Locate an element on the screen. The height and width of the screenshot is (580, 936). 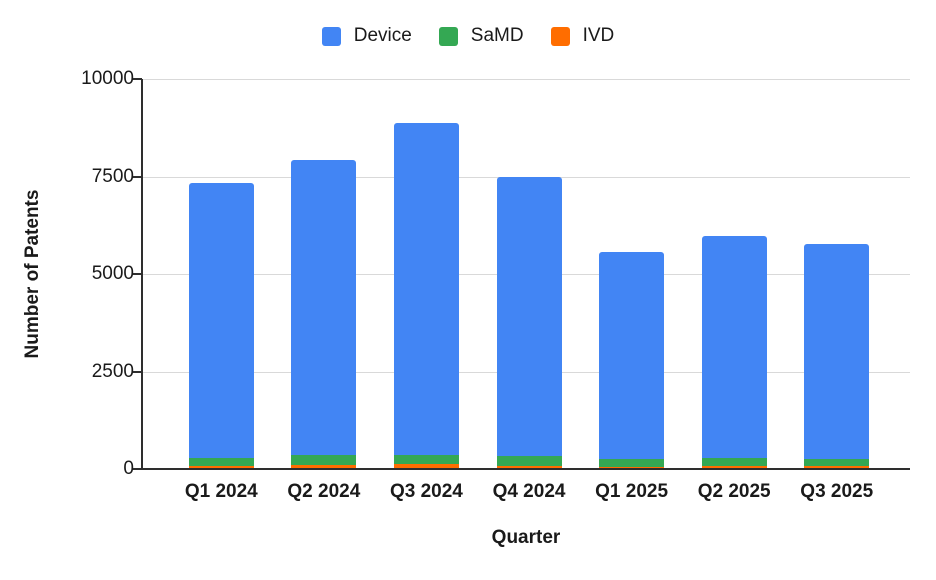
y-tick-label: 10000 is located at coordinates (107, 78).